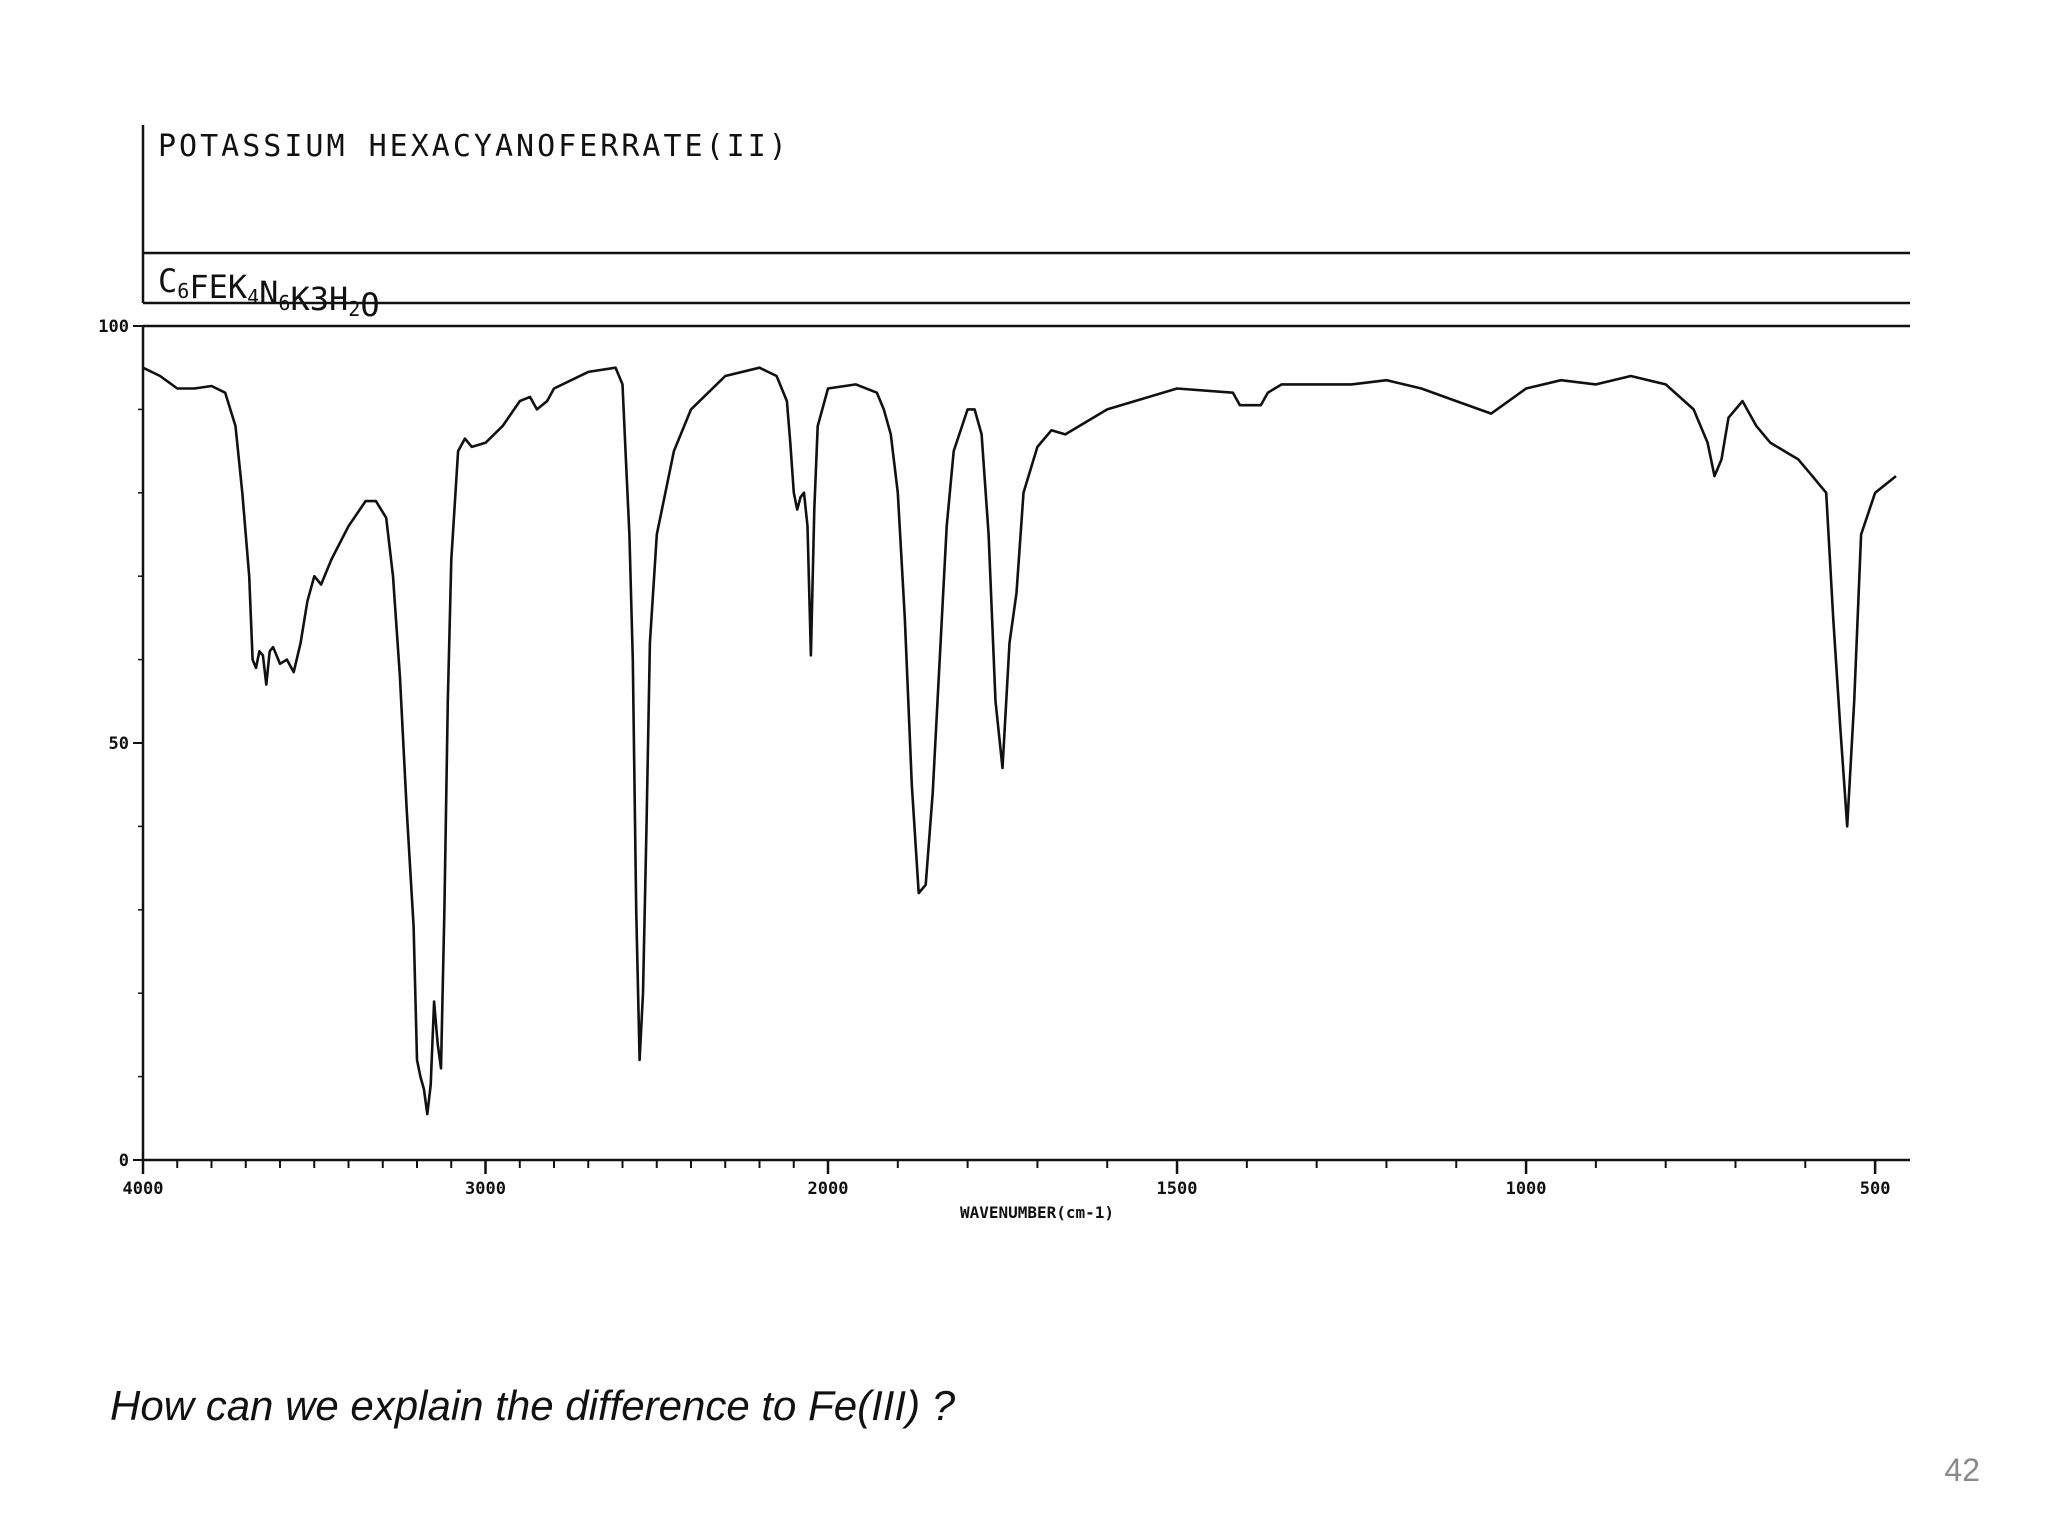 This screenshot has width=2048, height=1536. I want to click on formula-element: FEK, so click(218, 287).